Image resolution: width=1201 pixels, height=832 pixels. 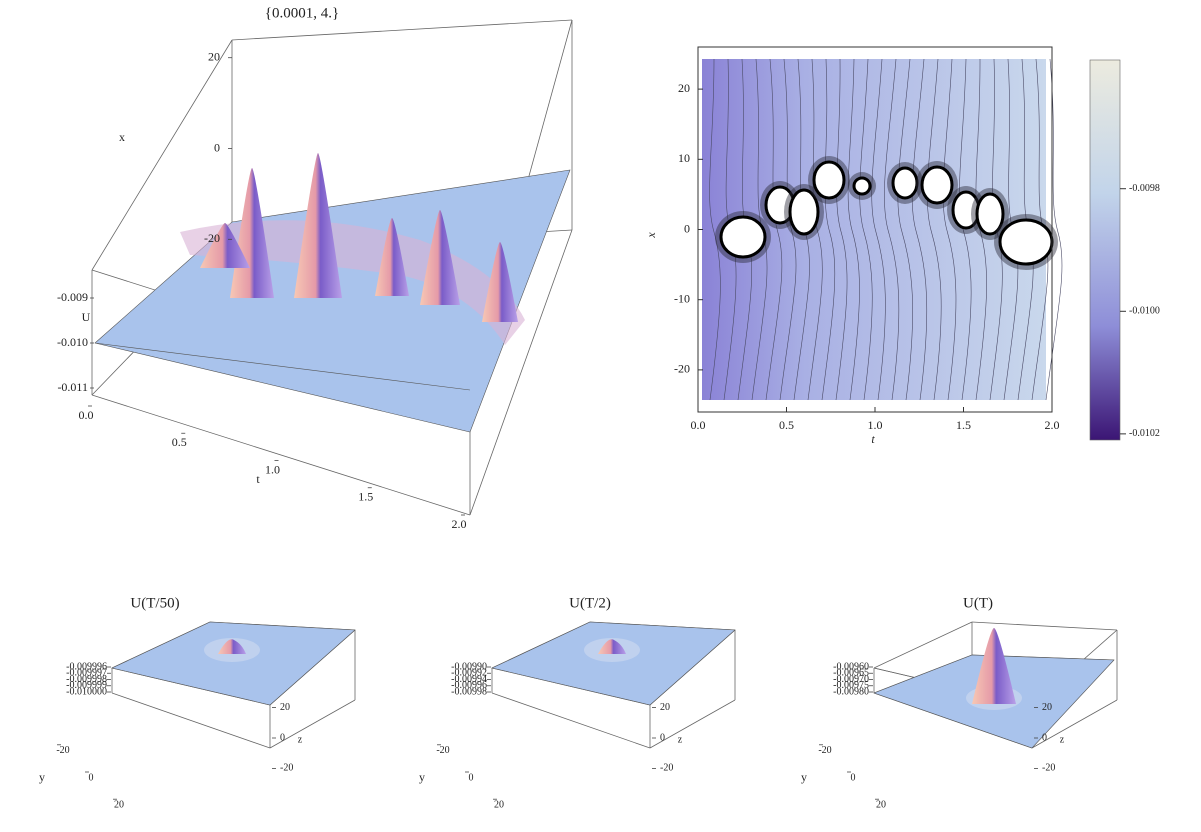 What do you see at coordinates (682, 298) in the screenshot?
I see `tick-label: -10` at bounding box center [682, 298].